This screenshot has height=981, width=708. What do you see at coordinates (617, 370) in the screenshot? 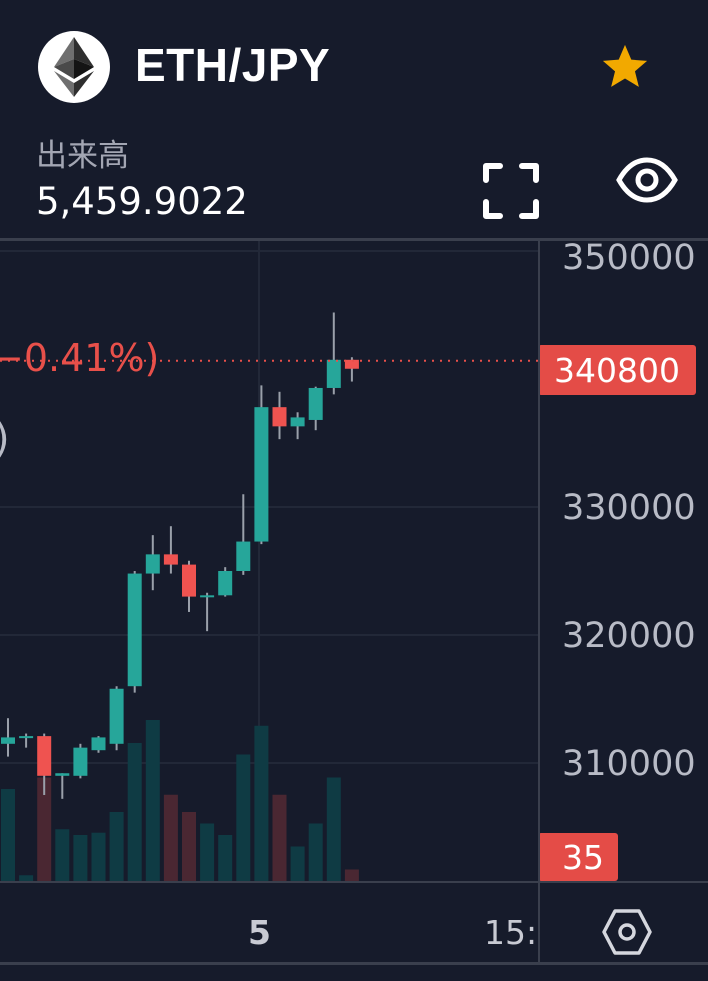
I see `current-price-tag: 340800` at bounding box center [617, 370].